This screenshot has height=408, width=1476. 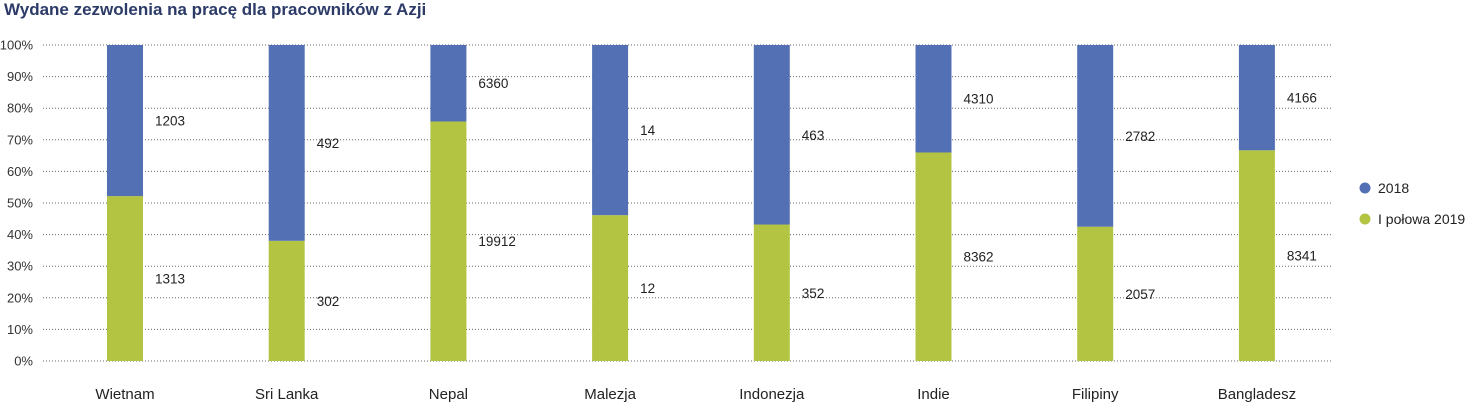 I want to click on data-label-2018: 2782, so click(x=1140, y=136).